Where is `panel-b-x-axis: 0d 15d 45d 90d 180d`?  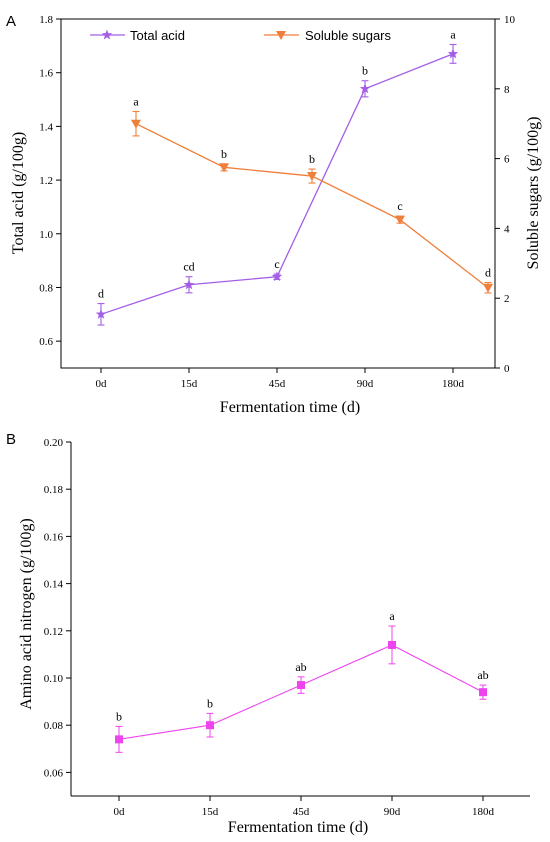
panel-b-x-axis: 0d 15d 45d 90d 180d is located at coordinates (304, 807).